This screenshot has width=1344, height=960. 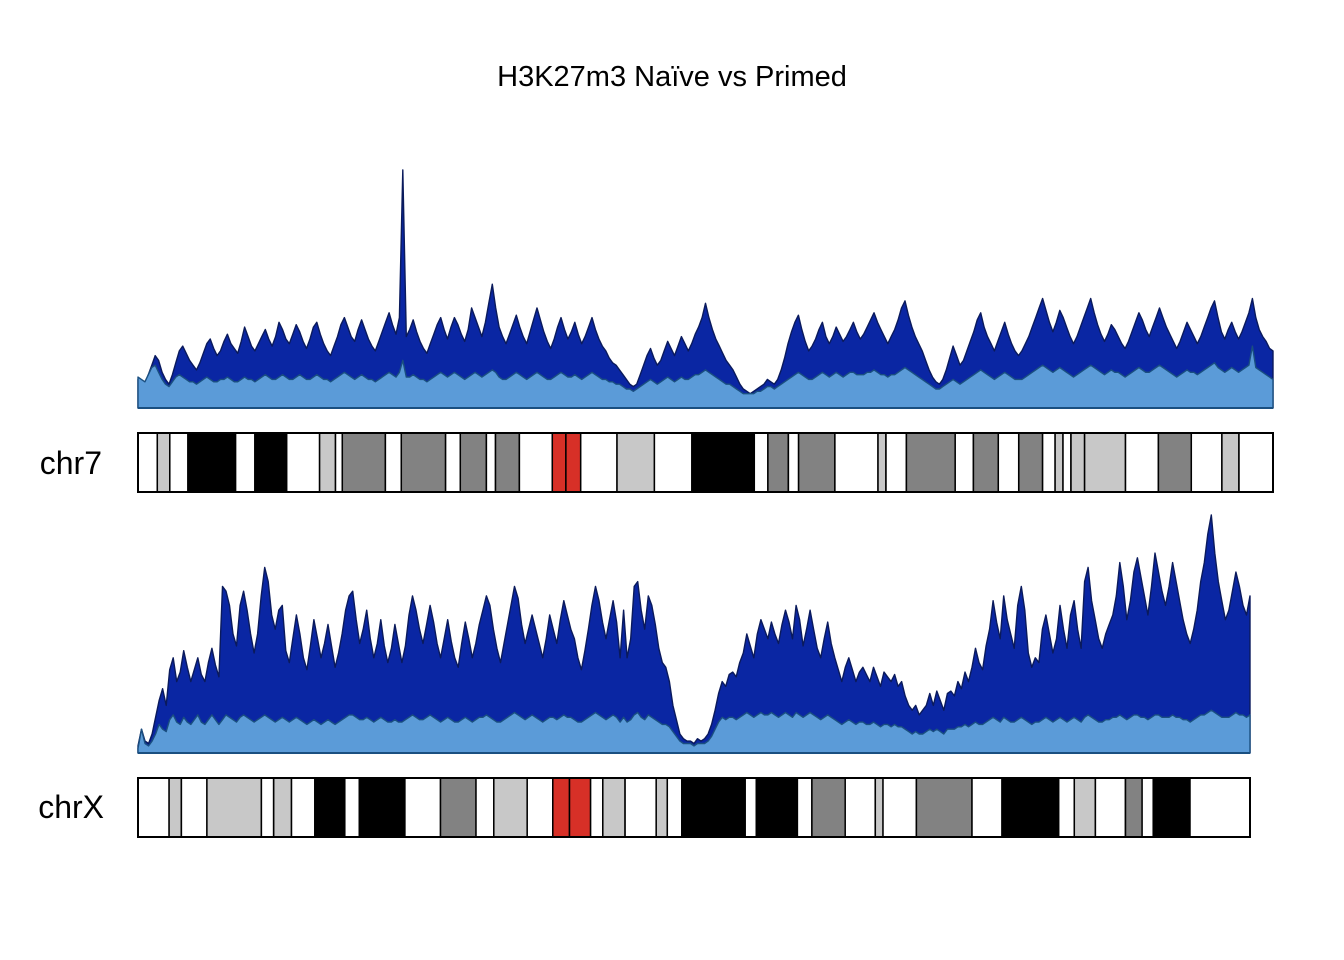 I want to click on chrX-ideogram, so click(x=694, y=807).